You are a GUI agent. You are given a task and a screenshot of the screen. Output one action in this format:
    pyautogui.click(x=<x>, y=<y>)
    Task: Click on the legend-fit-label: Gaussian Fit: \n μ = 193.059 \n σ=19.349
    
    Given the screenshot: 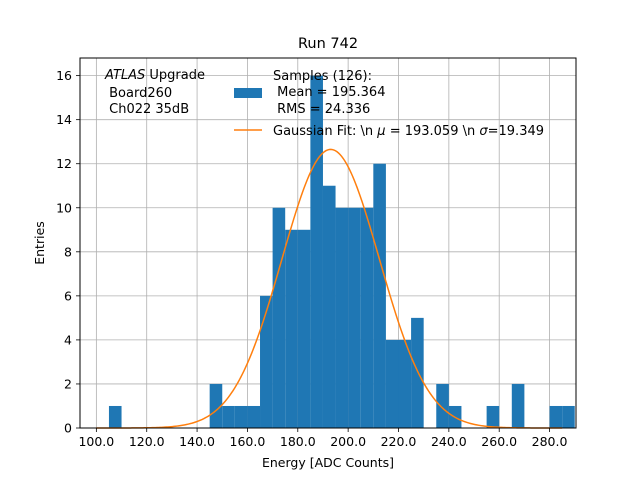 What is the action you would take?
    pyautogui.click(x=408, y=131)
    